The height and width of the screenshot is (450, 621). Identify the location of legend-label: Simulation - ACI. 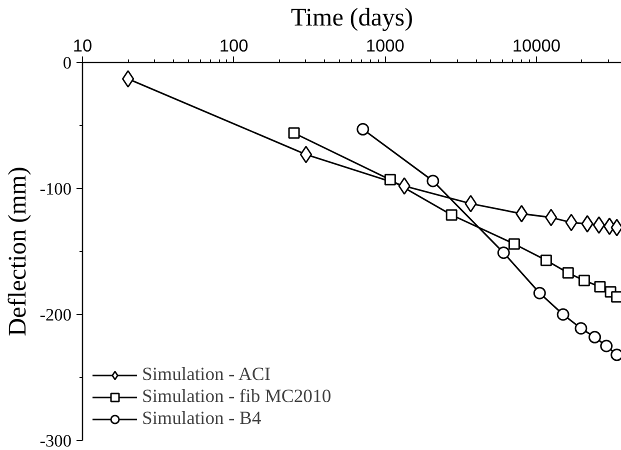
(206, 375).